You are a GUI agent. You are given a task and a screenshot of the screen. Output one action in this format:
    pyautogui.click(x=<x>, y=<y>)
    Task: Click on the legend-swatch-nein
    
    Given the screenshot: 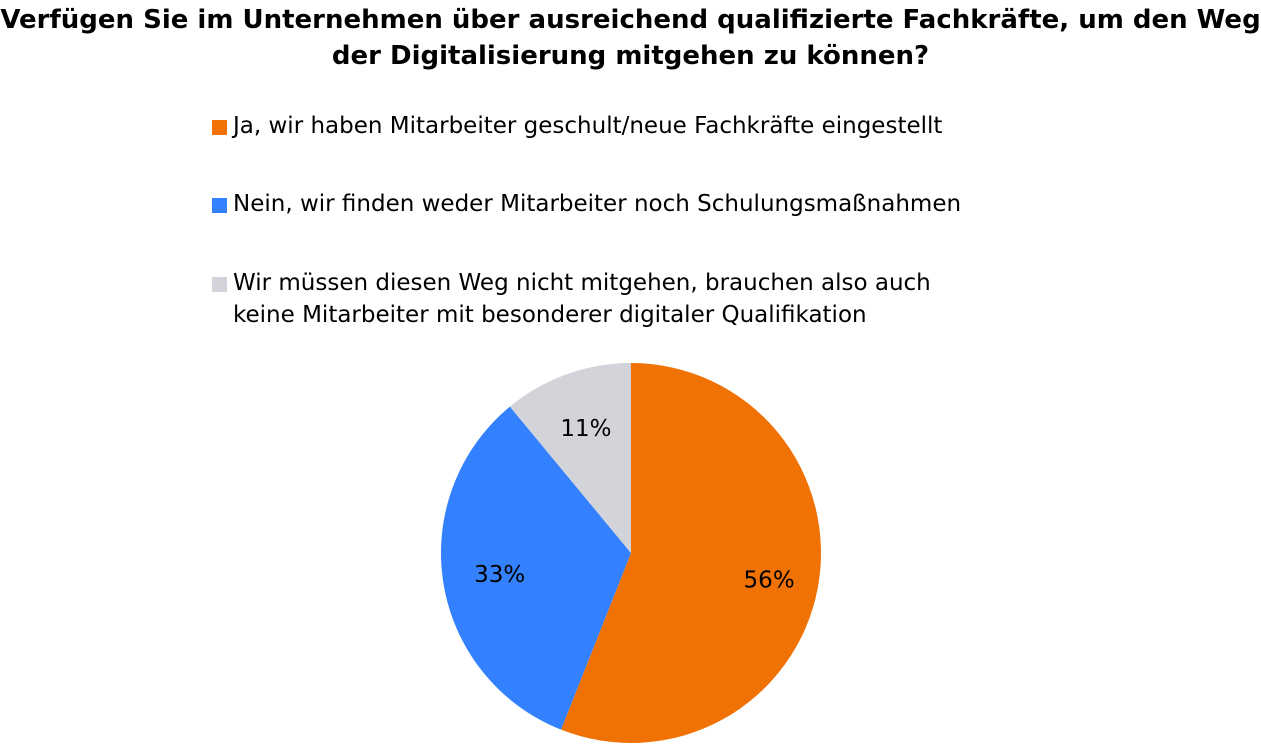 What is the action you would take?
    pyautogui.click(x=219, y=205)
    